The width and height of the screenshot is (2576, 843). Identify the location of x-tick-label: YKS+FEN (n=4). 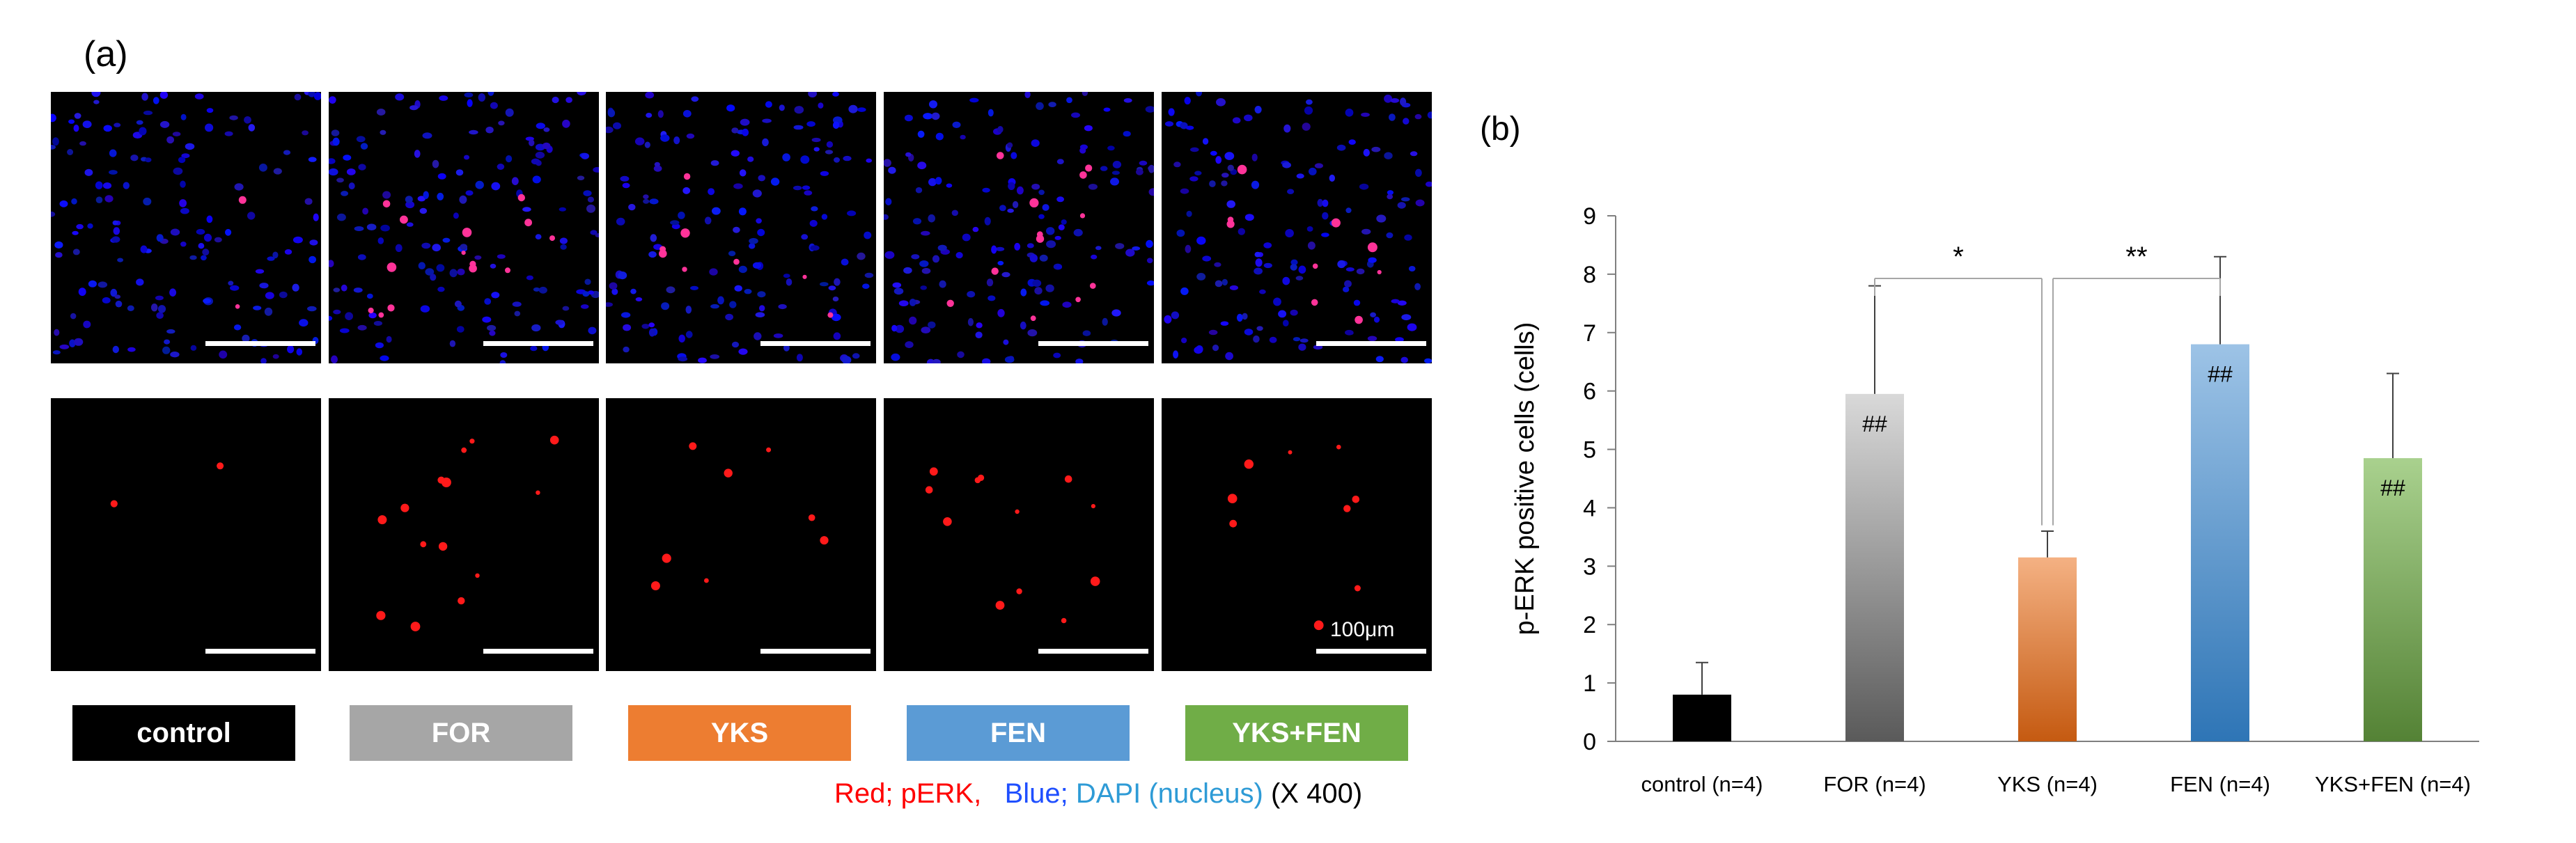
(2393, 784).